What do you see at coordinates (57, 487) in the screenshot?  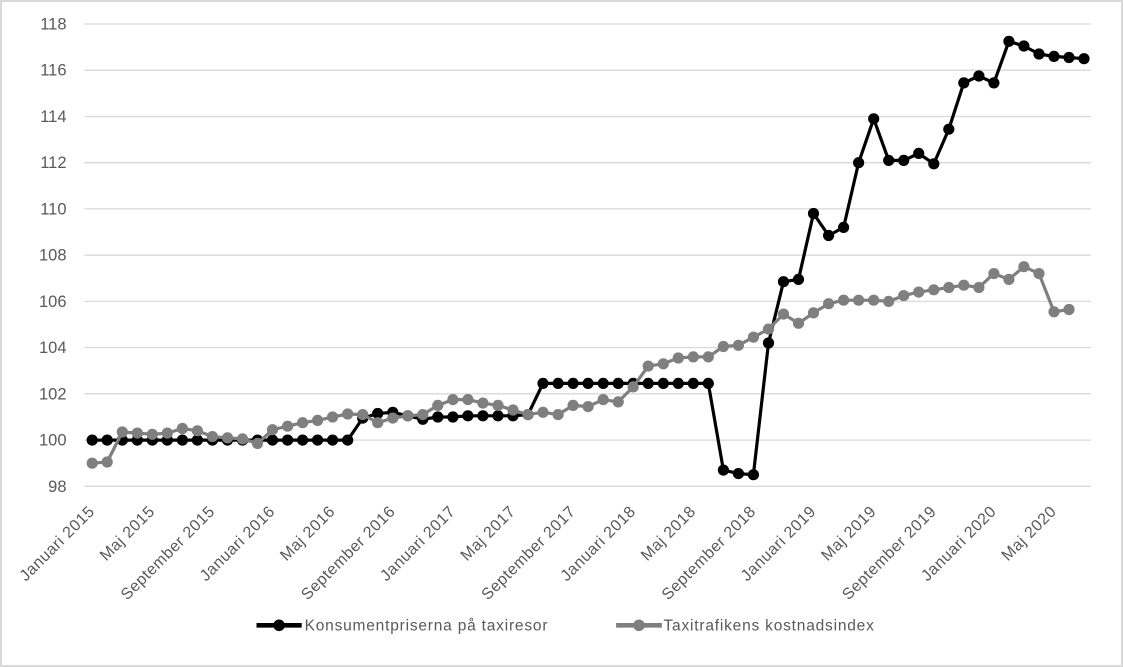 I see `svg-text: 98` at bounding box center [57, 487].